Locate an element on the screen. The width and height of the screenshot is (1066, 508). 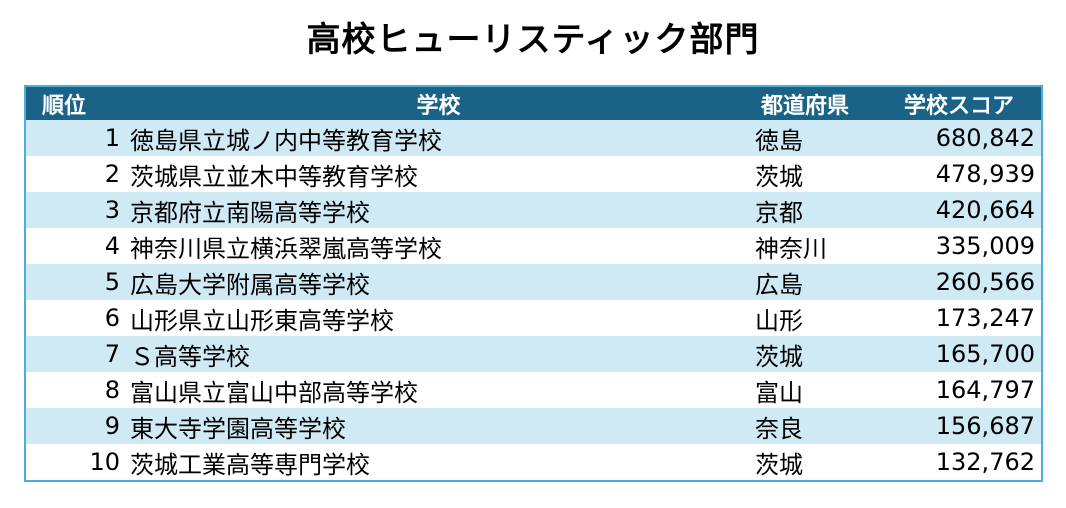
rank-cell: 2 is located at coordinates (112, 174).